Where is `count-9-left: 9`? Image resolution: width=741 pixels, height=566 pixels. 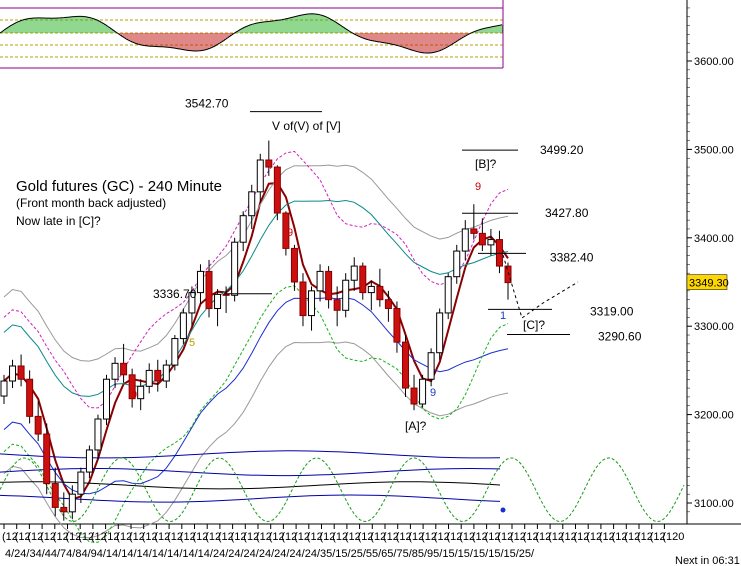 count-9-left: 9 is located at coordinates (134, 395).